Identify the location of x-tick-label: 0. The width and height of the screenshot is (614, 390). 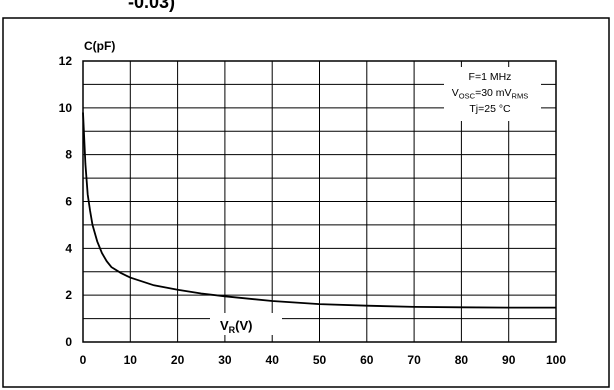
(83, 360).